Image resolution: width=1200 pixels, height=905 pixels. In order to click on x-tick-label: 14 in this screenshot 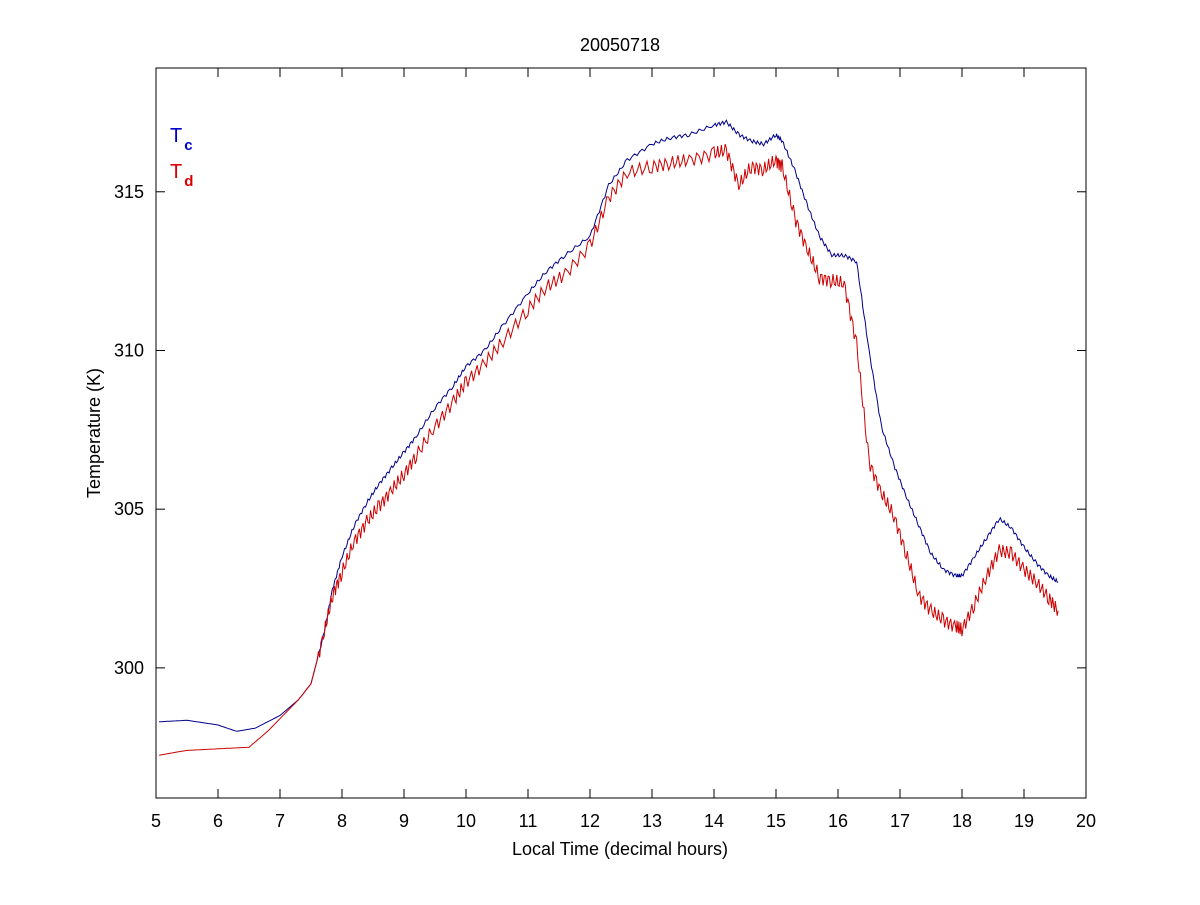, I will do `click(714, 821)`.